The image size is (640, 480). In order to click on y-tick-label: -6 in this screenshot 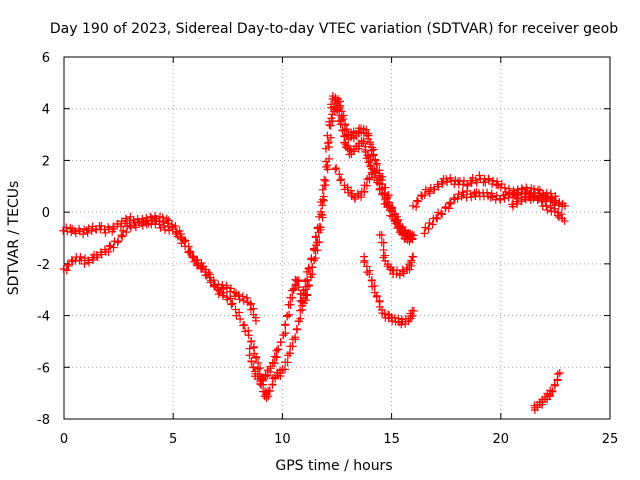, I will do `click(43, 368)`.